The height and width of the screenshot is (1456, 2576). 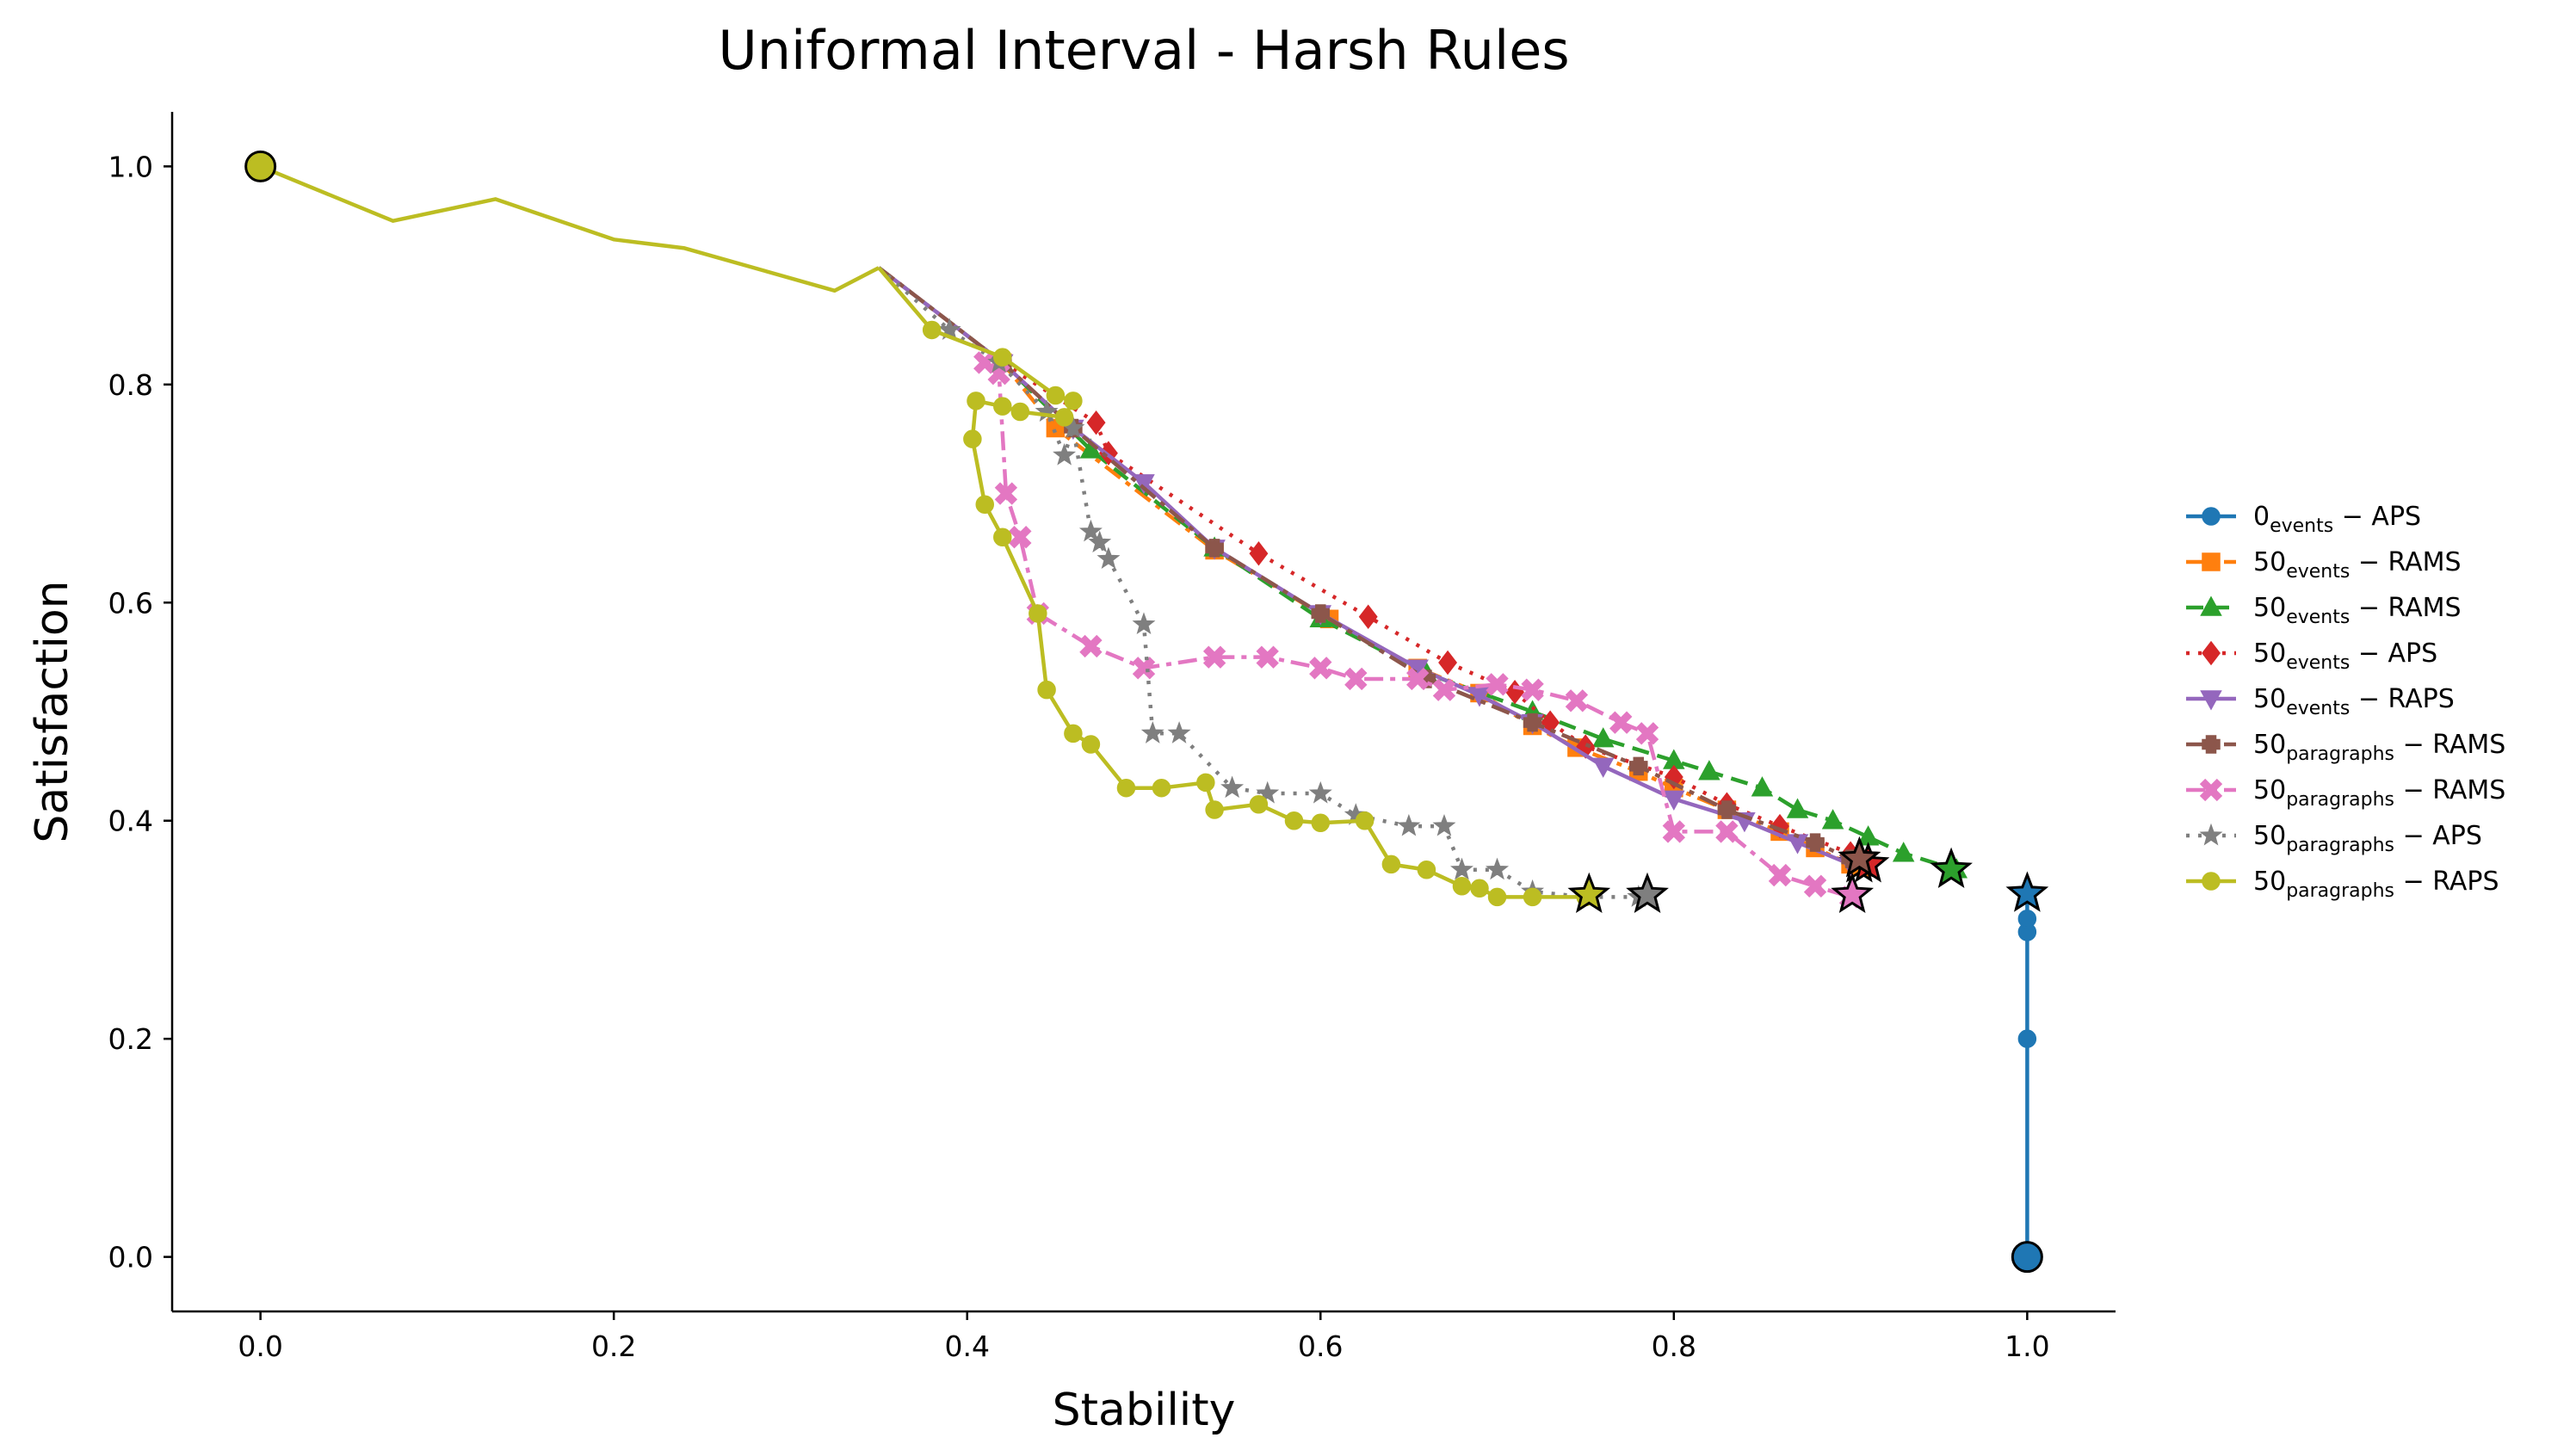 What do you see at coordinates (2354, 702) in the screenshot?
I see `legend-label: 50events − RAPS` at bounding box center [2354, 702].